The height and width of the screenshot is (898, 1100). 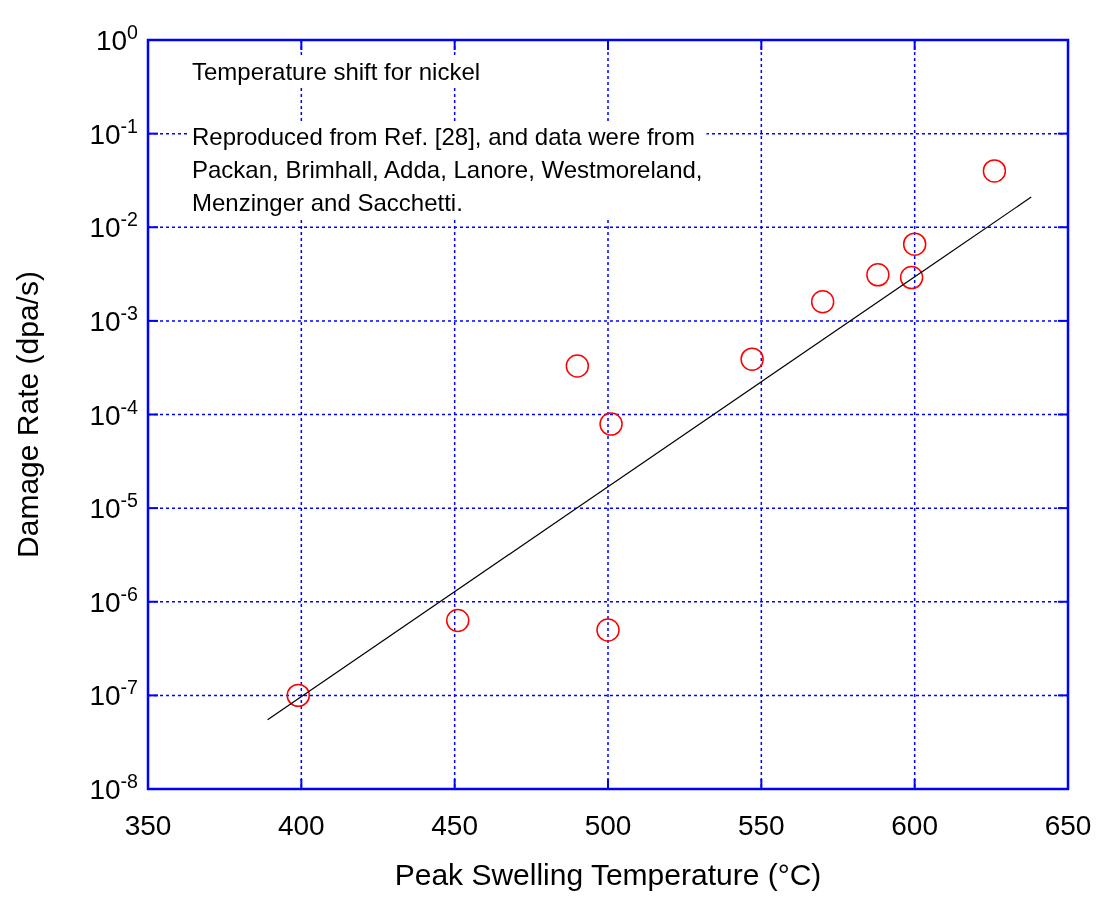 What do you see at coordinates (148, 825) in the screenshot?
I see `x-tick-label: 350` at bounding box center [148, 825].